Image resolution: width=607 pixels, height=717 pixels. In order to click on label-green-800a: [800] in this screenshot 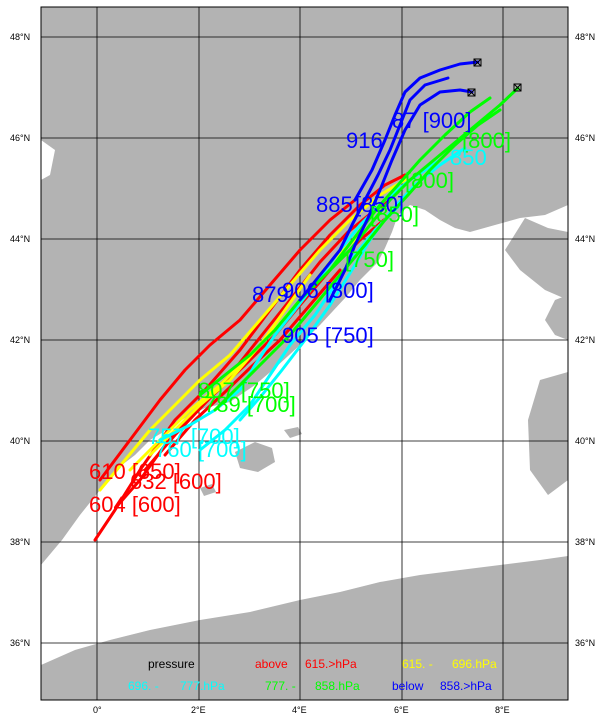, I will do `click(486, 140)`.